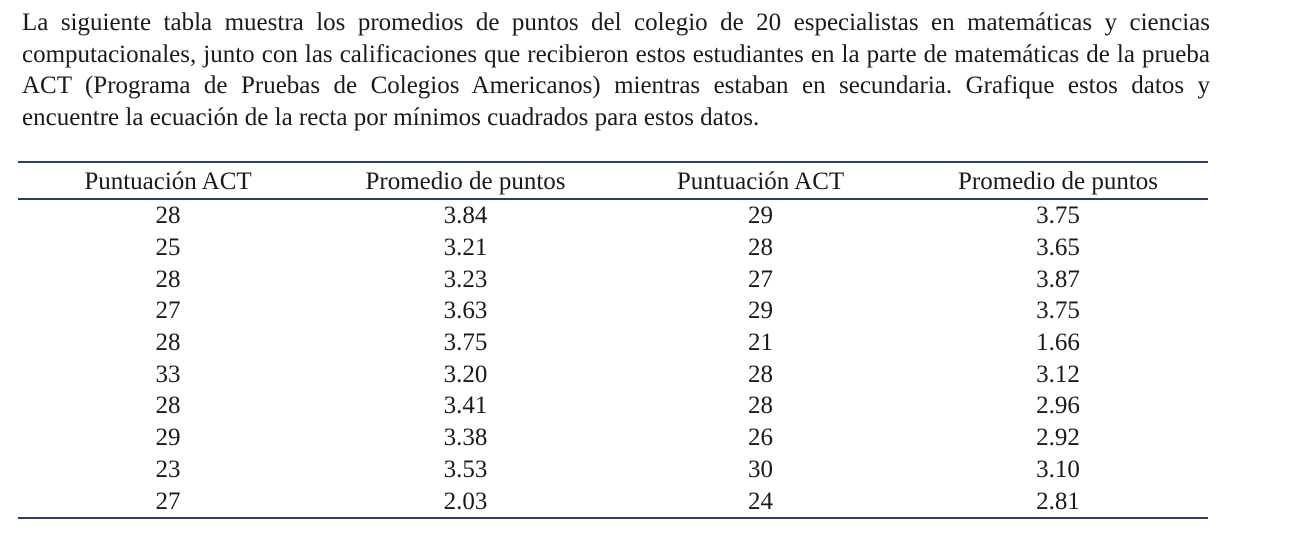 The image size is (1302, 541). What do you see at coordinates (1058, 180) in the screenshot?
I see `header-gpa-2: Promedio de puntos` at bounding box center [1058, 180].